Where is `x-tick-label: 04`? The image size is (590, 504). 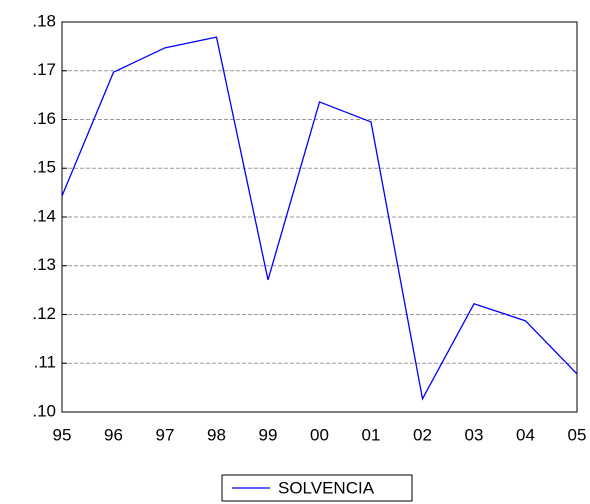 x-tick-label: 04 is located at coordinates (525, 434).